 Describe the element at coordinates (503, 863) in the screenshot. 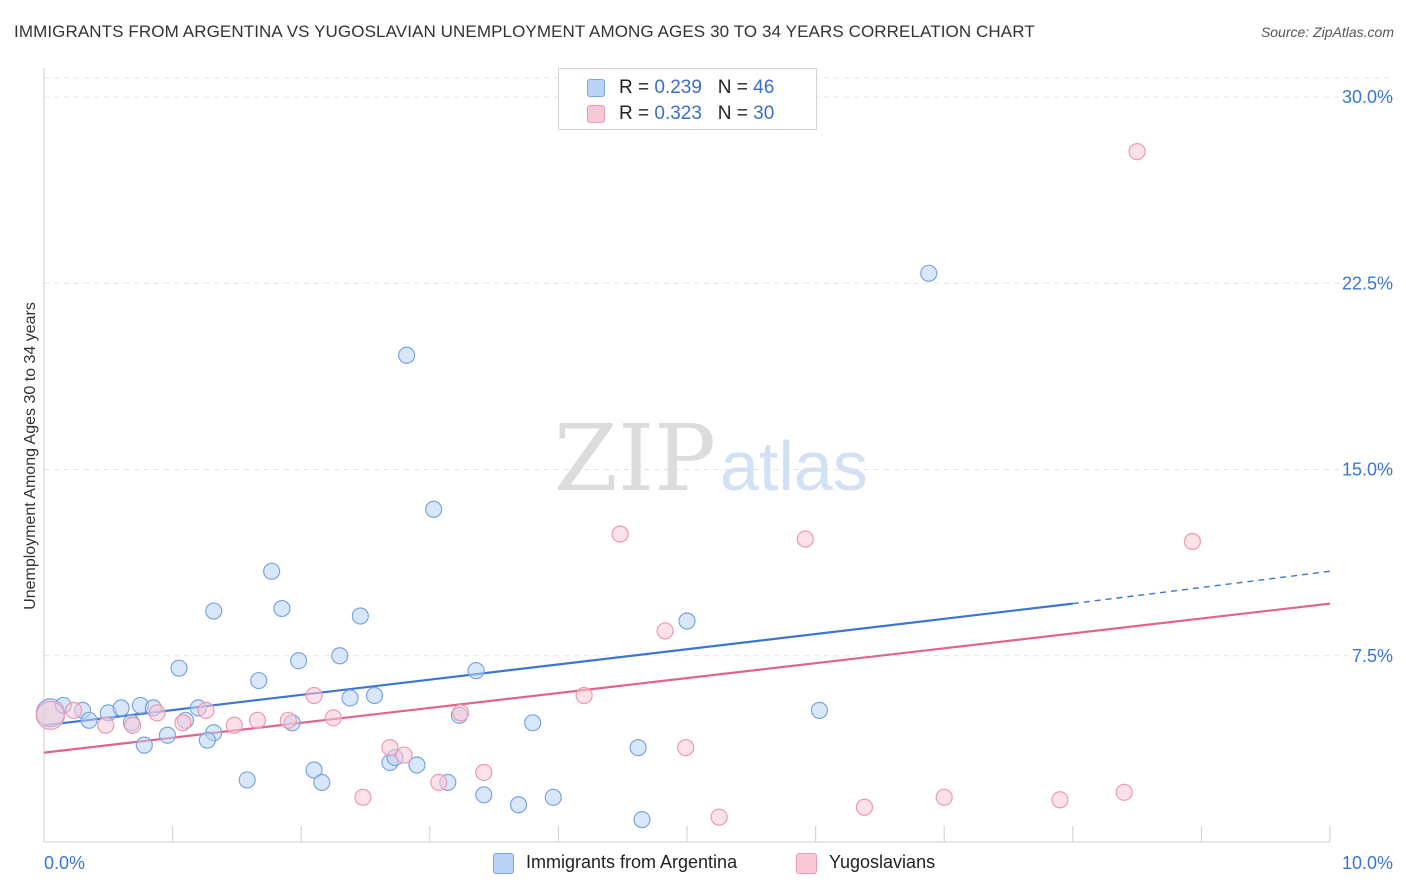

I see `series-swatch-argentina` at that location.